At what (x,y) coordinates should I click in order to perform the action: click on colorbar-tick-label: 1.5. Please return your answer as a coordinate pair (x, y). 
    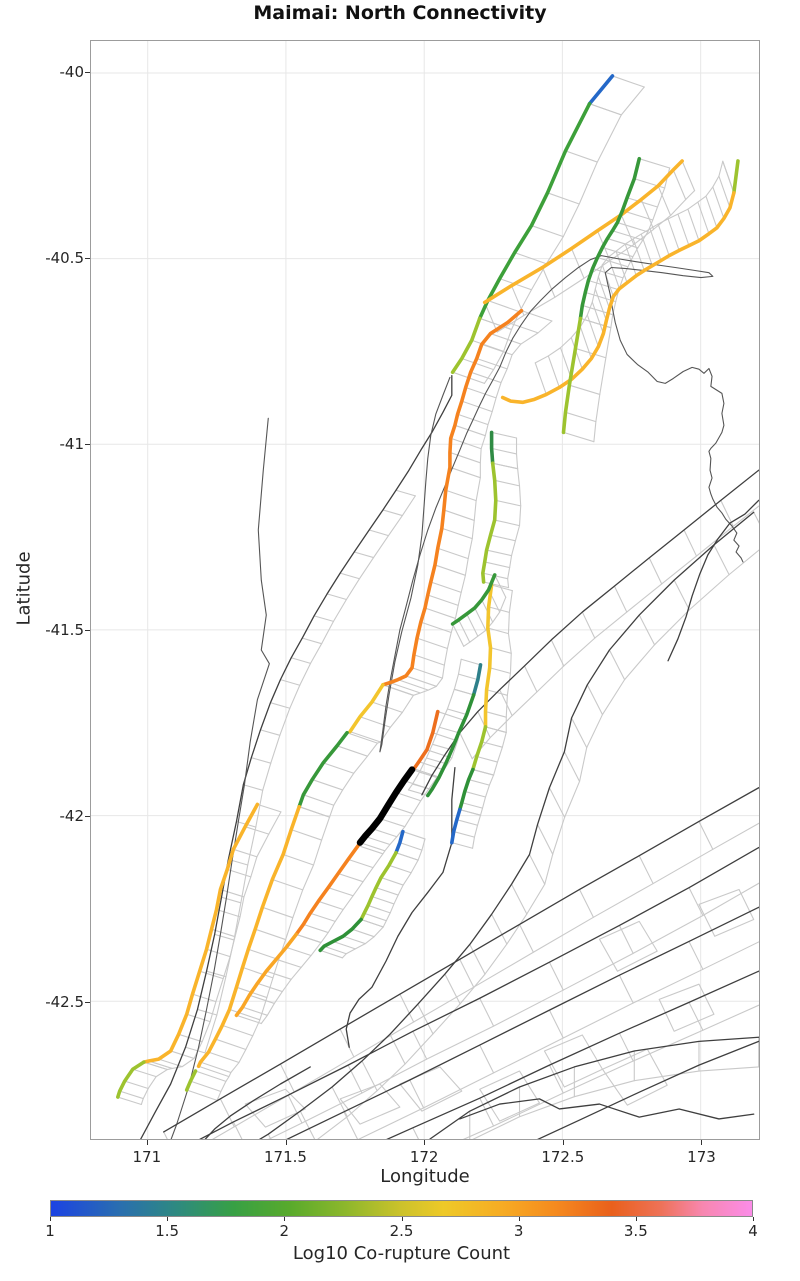
    Looking at the image, I should click on (167, 1231).